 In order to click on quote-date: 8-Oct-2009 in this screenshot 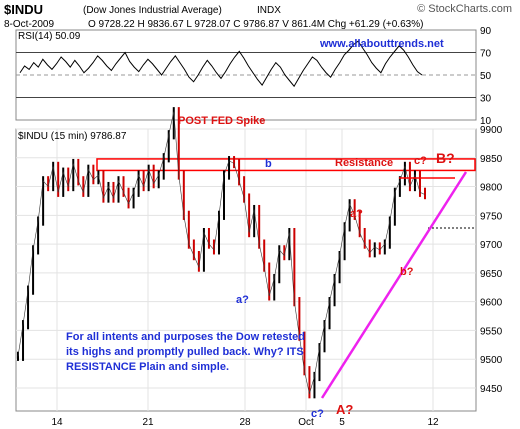, I will do `click(29, 24)`.